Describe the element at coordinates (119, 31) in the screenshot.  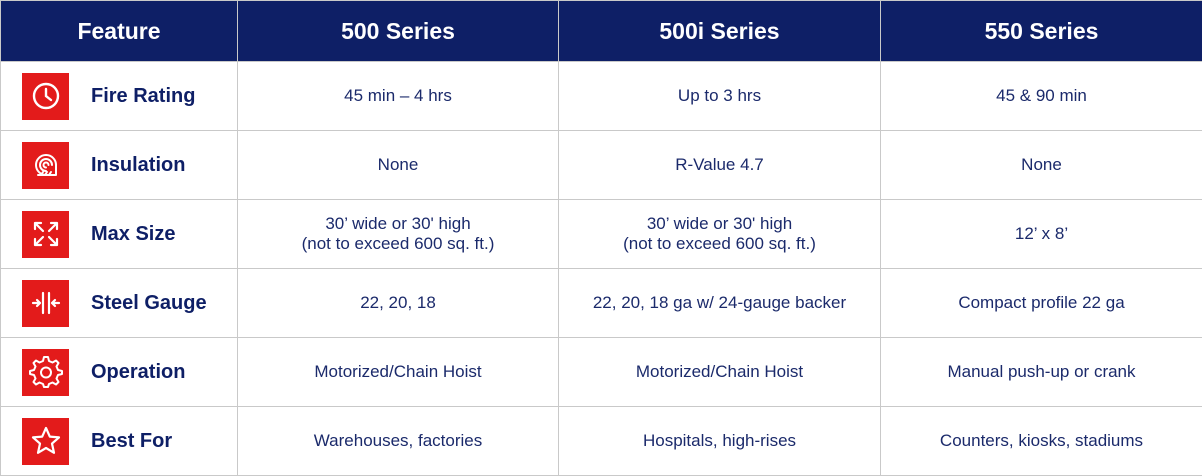
I see `header-feature: Feature` at that location.